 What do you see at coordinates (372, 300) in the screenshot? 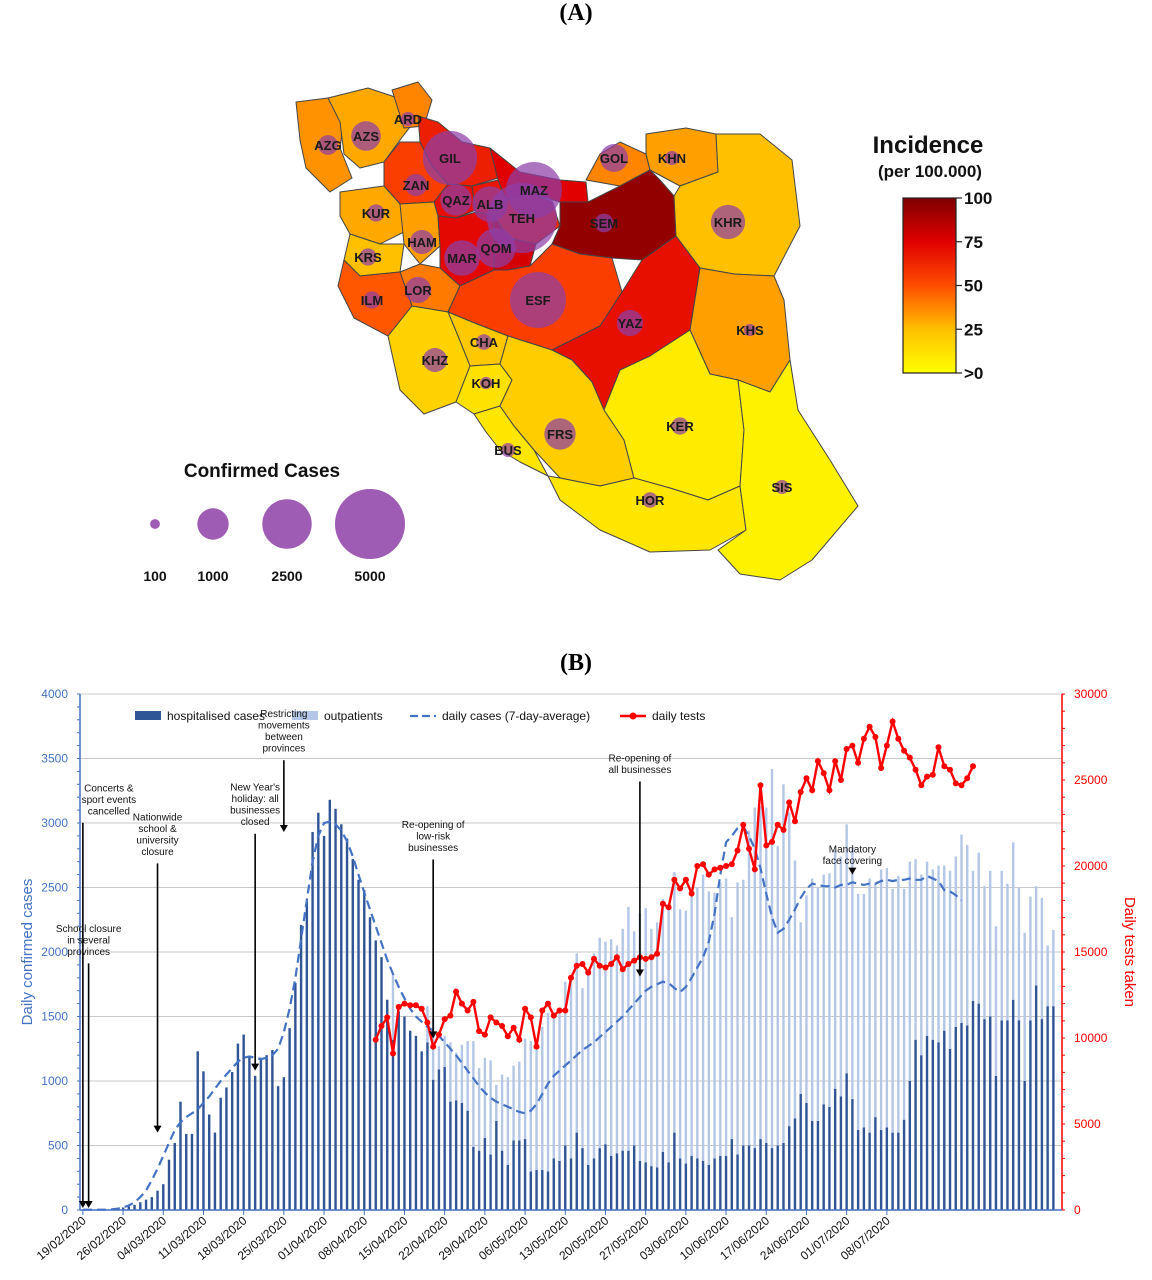
I see `cases-bubble-ilm` at bounding box center [372, 300].